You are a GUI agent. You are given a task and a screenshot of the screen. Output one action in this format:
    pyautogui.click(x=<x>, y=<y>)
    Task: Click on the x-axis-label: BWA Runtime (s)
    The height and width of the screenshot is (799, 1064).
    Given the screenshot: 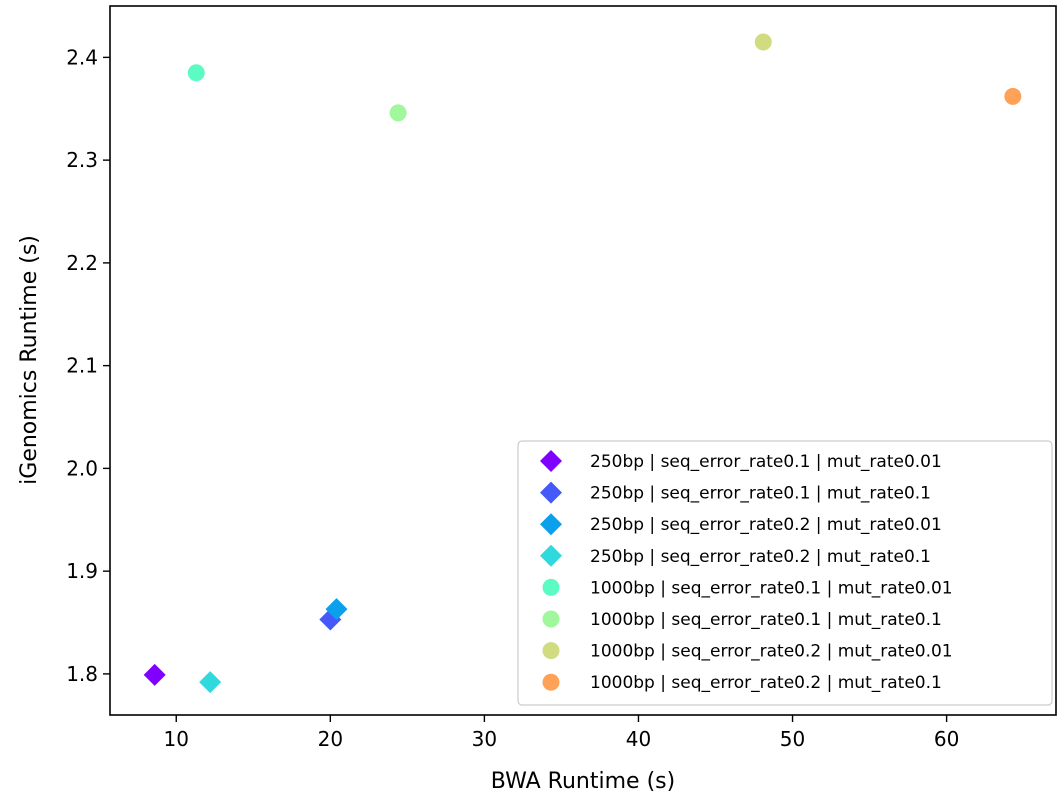 What is the action you would take?
    pyautogui.click(x=583, y=781)
    